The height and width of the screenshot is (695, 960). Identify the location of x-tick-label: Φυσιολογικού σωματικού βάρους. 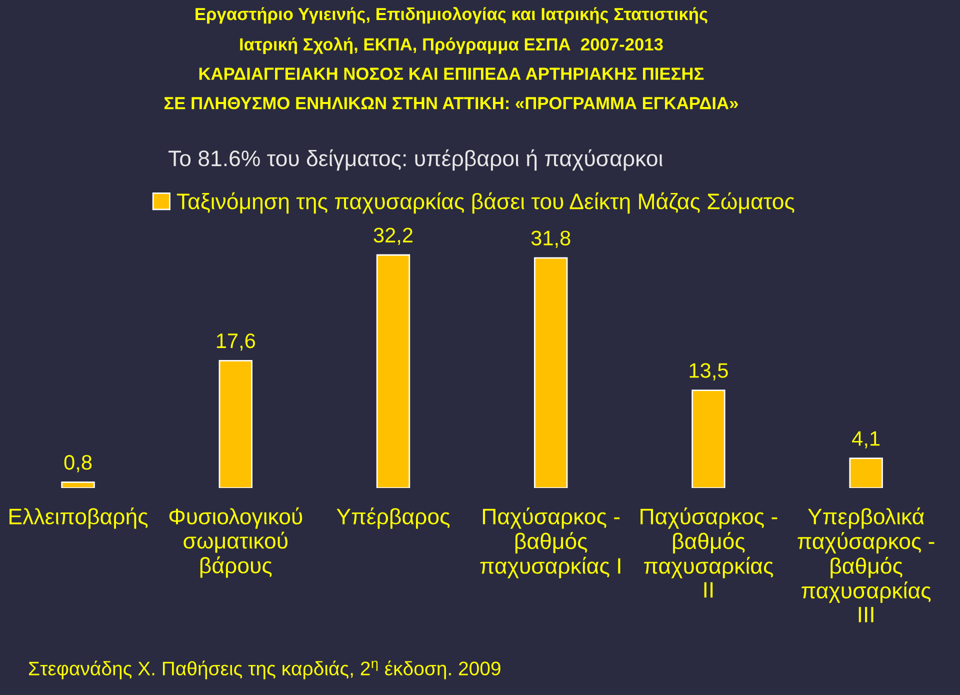
(235, 542).